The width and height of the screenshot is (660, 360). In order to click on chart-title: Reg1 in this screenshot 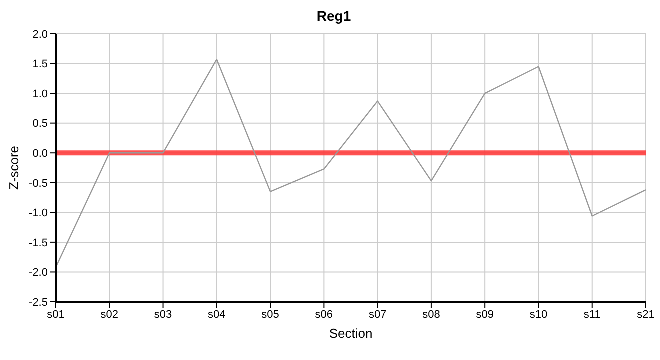, I will do `click(334, 17)`.